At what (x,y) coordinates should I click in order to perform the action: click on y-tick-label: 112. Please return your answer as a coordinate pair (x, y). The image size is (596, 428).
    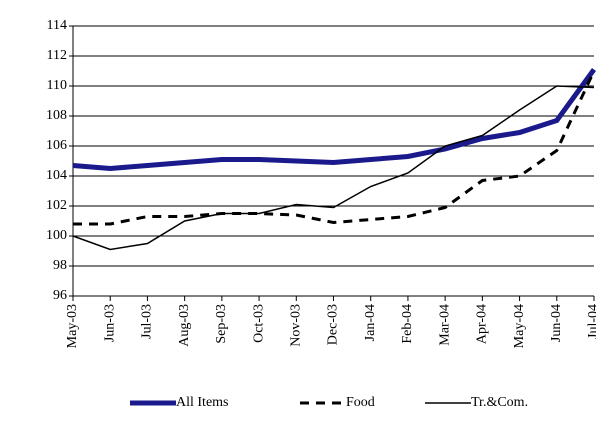
    Looking at the image, I should click on (57, 55).